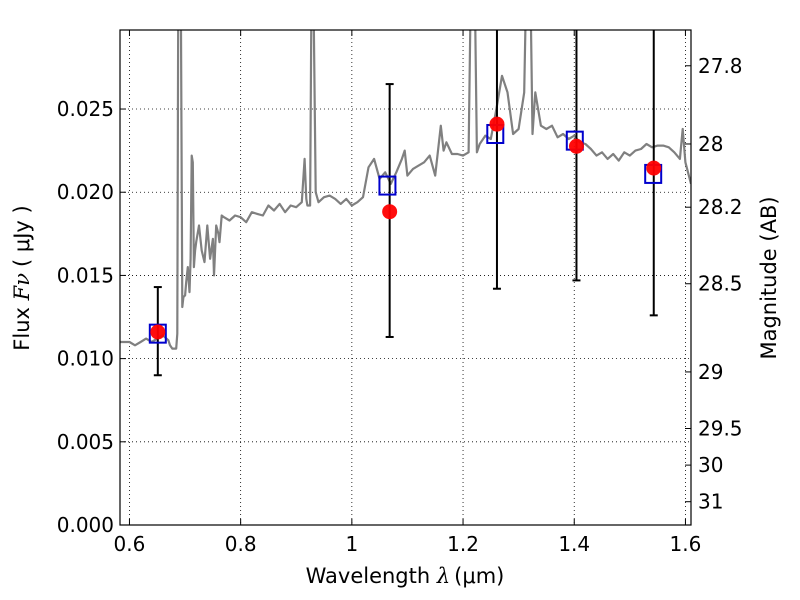 The width and height of the screenshot is (800, 600). Describe the element at coordinates (574, 544) in the screenshot. I see `x-tick-label: 1.4` at that location.